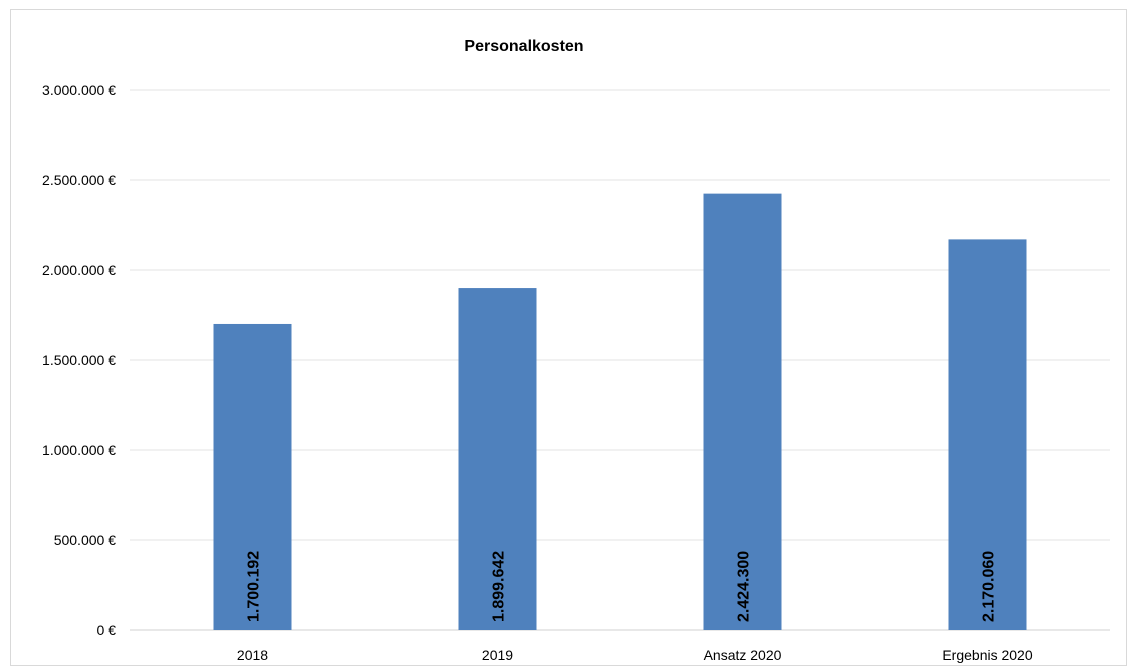 The image size is (1128, 667). I want to click on x-axis-tick-labels: 2018 2019 Ansatz 2020 Ergebnis 2020, so click(635, 655).